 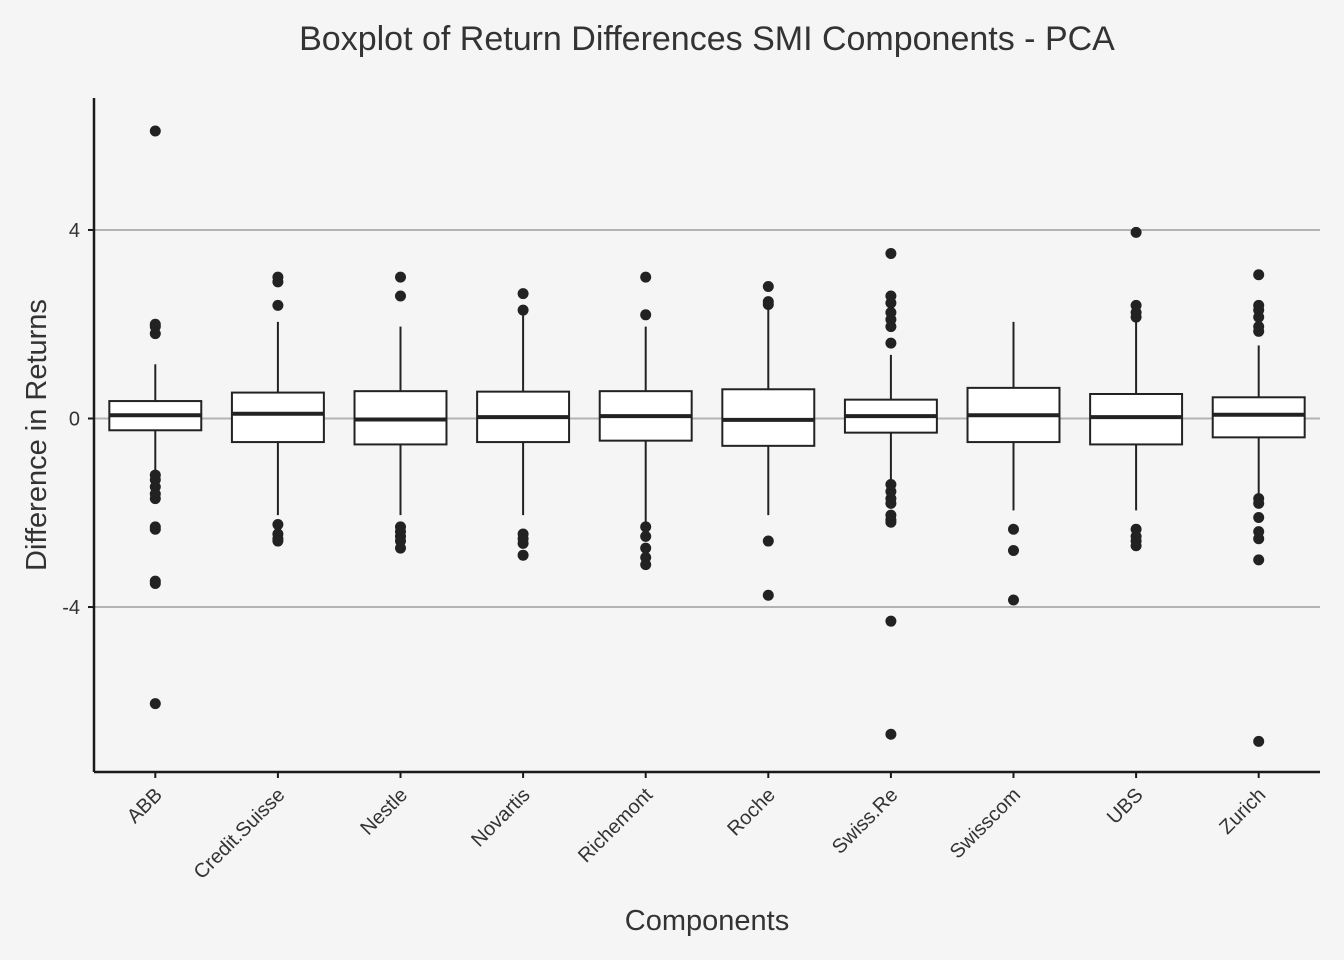 What do you see at coordinates (615, 825) in the screenshot?
I see `x-tick-label: Richemont` at bounding box center [615, 825].